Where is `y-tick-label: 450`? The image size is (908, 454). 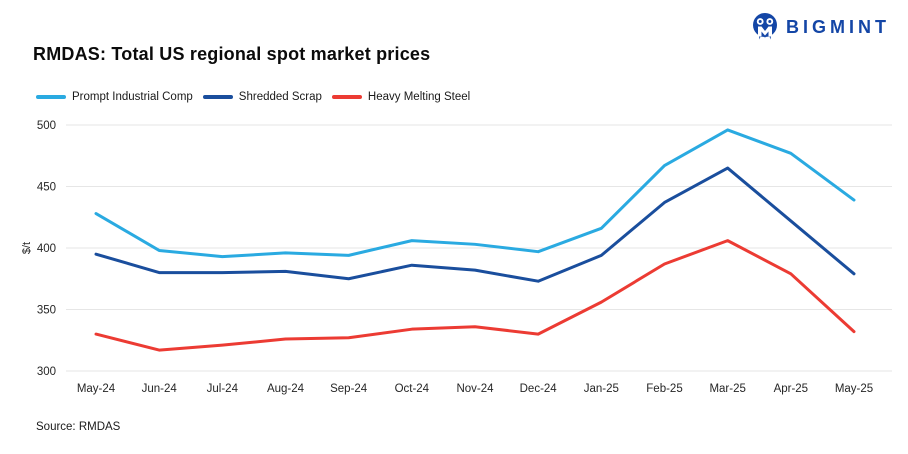 y-tick-label: 450 is located at coordinates (46, 188).